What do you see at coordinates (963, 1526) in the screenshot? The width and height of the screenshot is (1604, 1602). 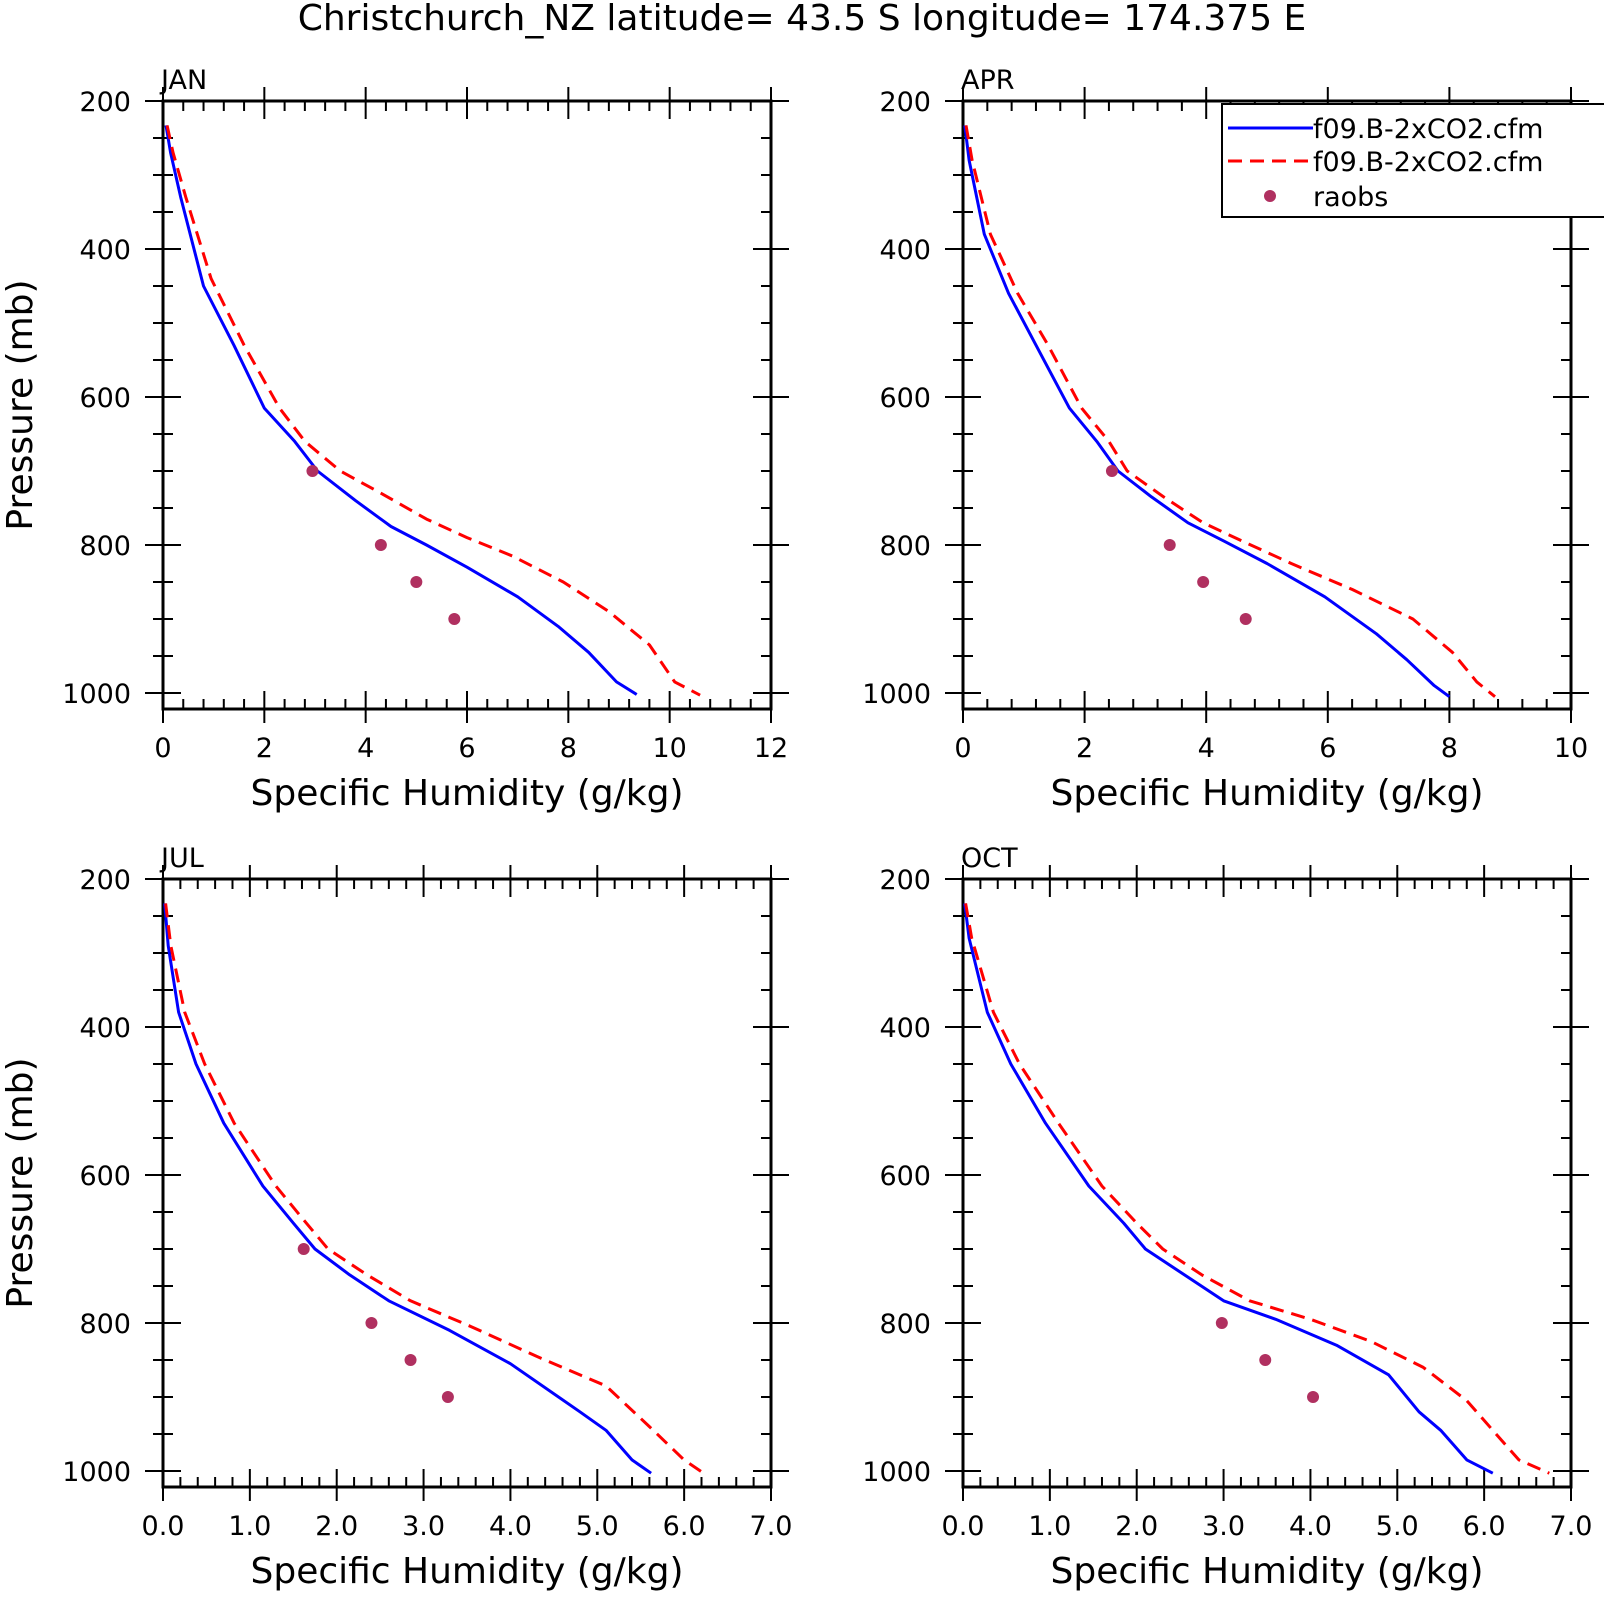 I see `x-tick-label-oct: 0.0` at bounding box center [963, 1526].